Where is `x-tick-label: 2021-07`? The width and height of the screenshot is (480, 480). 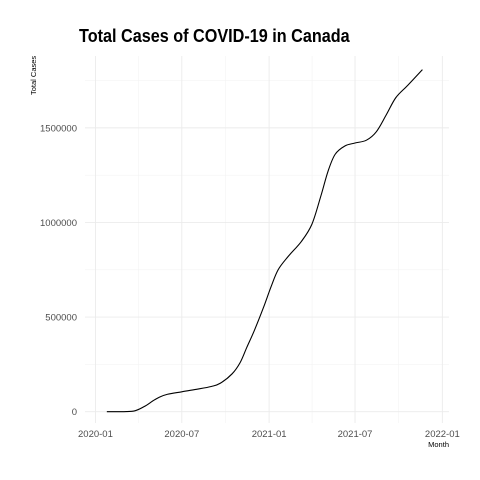
x-tick-label: 2021-07 is located at coordinates (355, 434).